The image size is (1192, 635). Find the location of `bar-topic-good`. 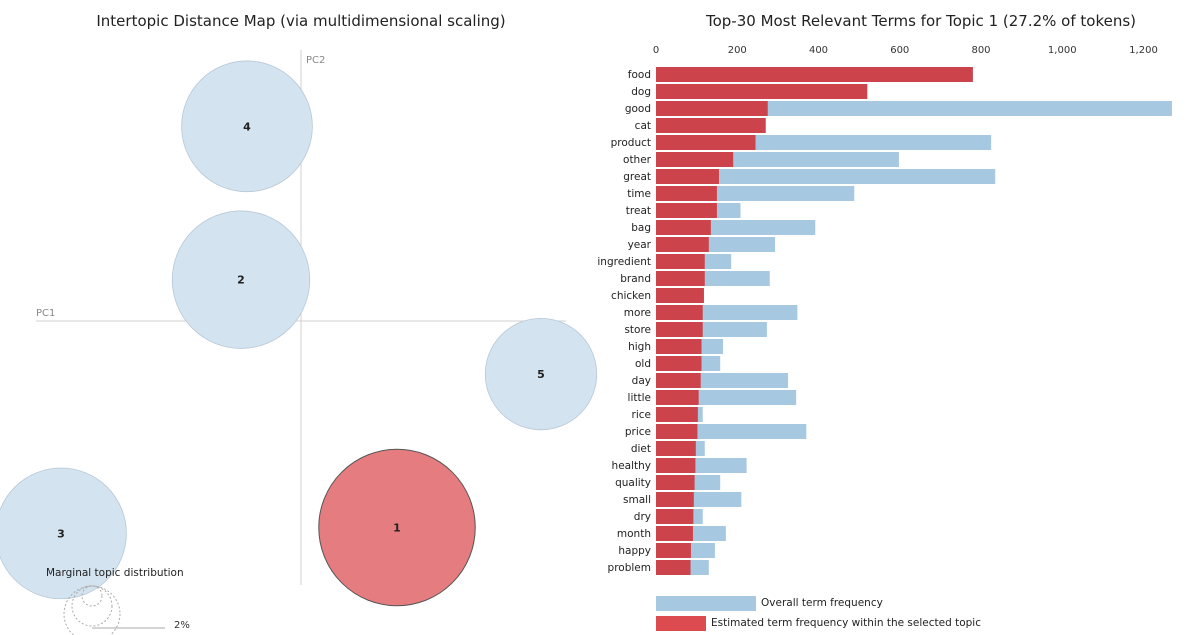

bar-topic-good is located at coordinates (712, 108).